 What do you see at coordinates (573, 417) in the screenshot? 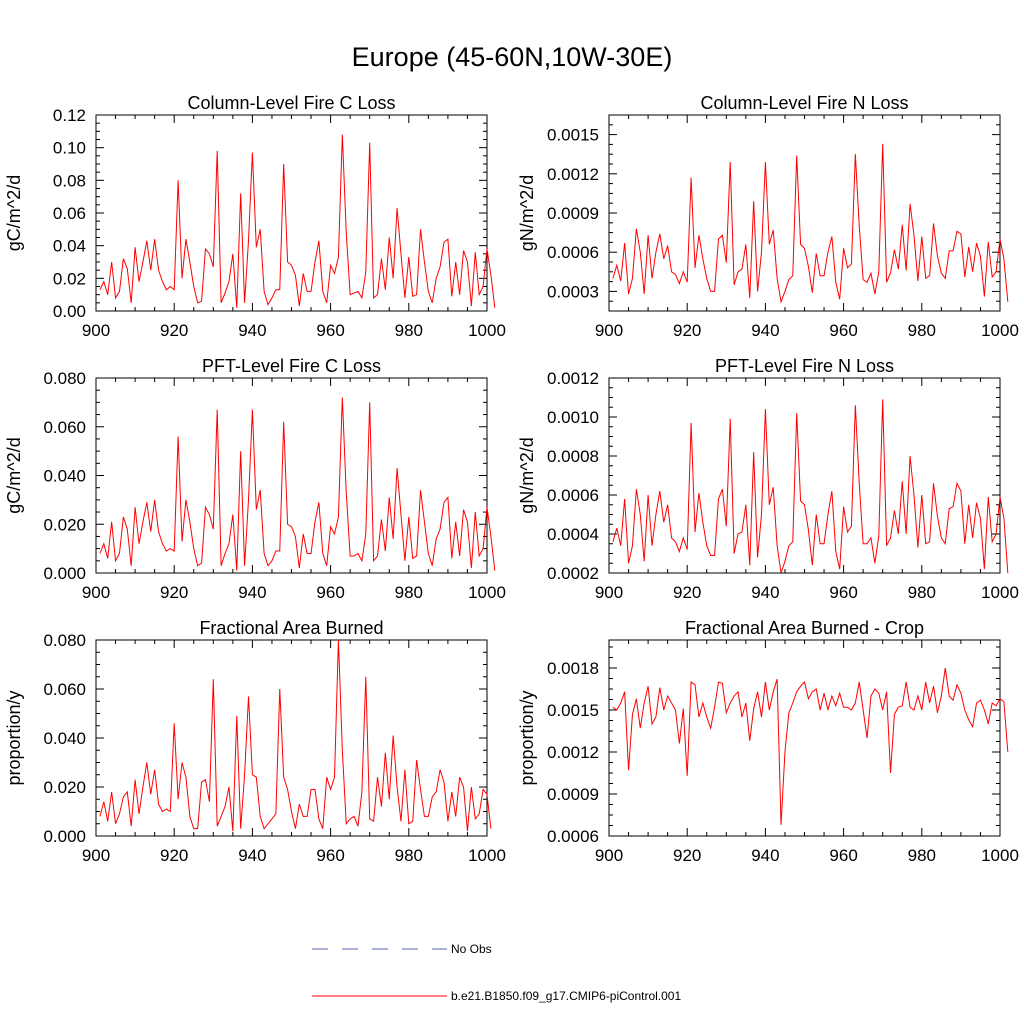
I see `y-tick-label: 0.0010` at bounding box center [573, 417].